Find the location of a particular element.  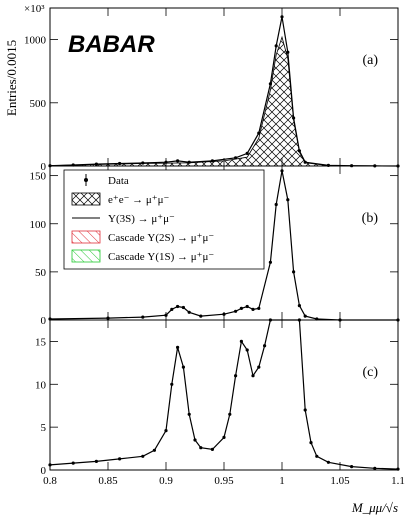

y-tick-label: 100 is located at coordinates (38, 225).